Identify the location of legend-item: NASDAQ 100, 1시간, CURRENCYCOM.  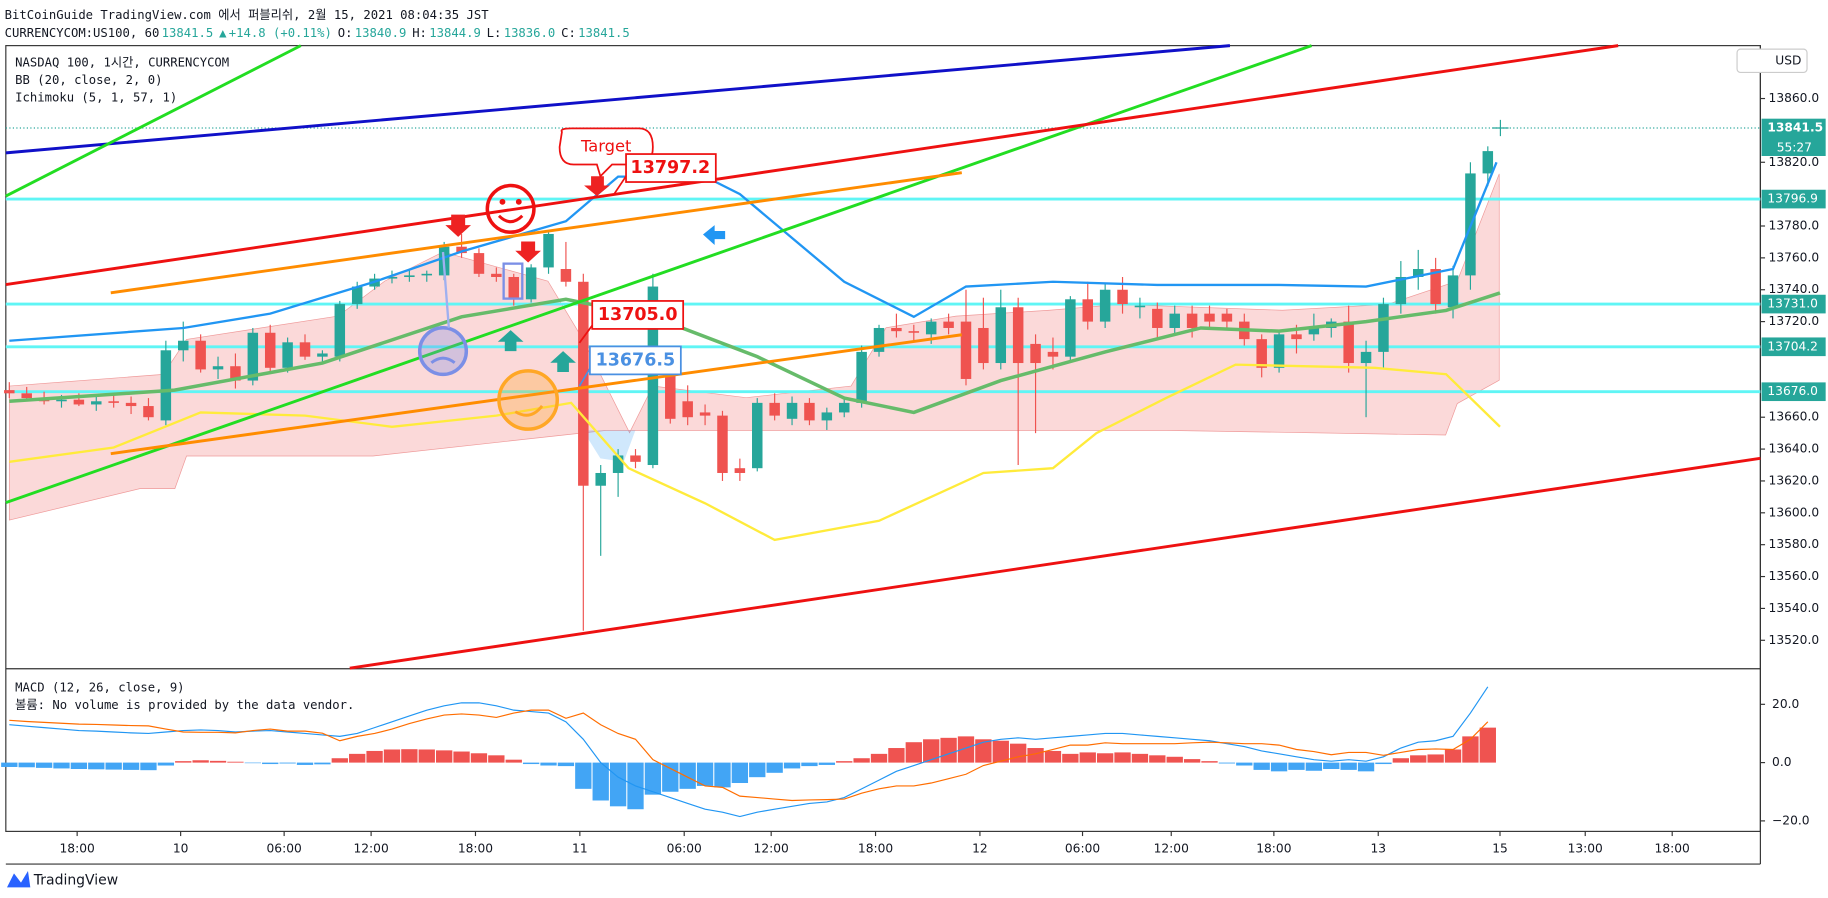
(122, 63).